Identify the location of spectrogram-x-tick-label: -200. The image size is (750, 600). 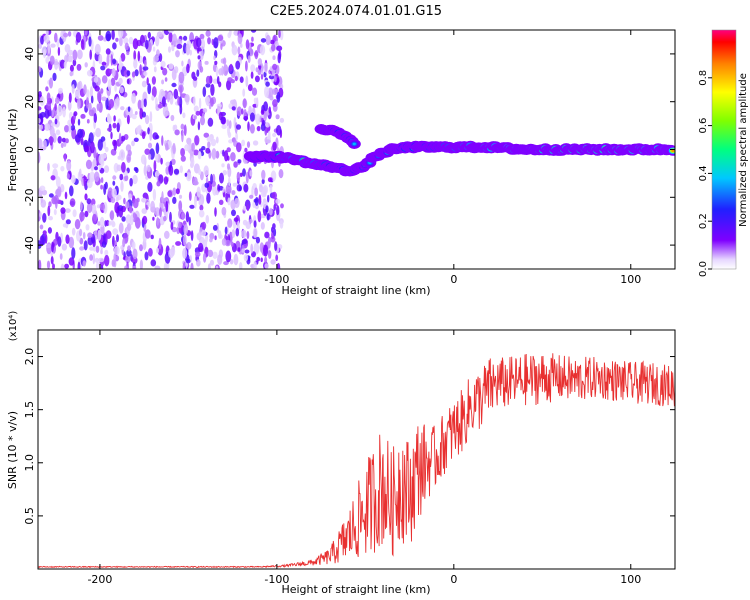
(99, 279).